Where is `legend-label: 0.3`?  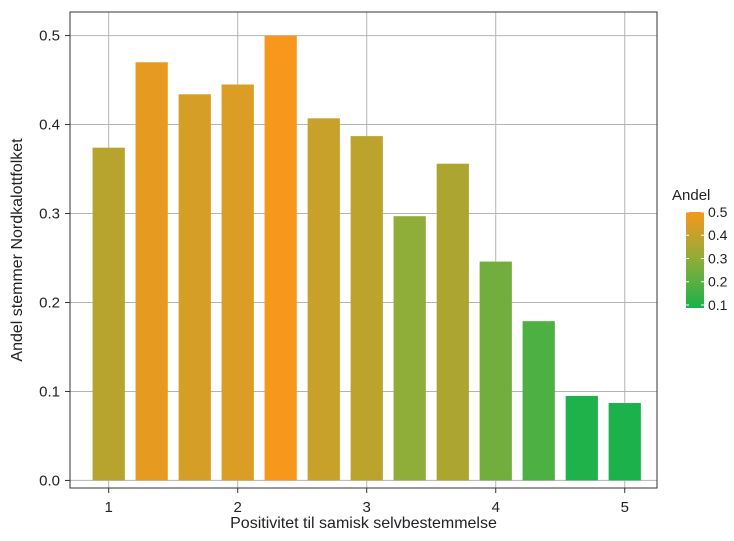 legend-label: 0.3 is located at coordinates (718, 258).